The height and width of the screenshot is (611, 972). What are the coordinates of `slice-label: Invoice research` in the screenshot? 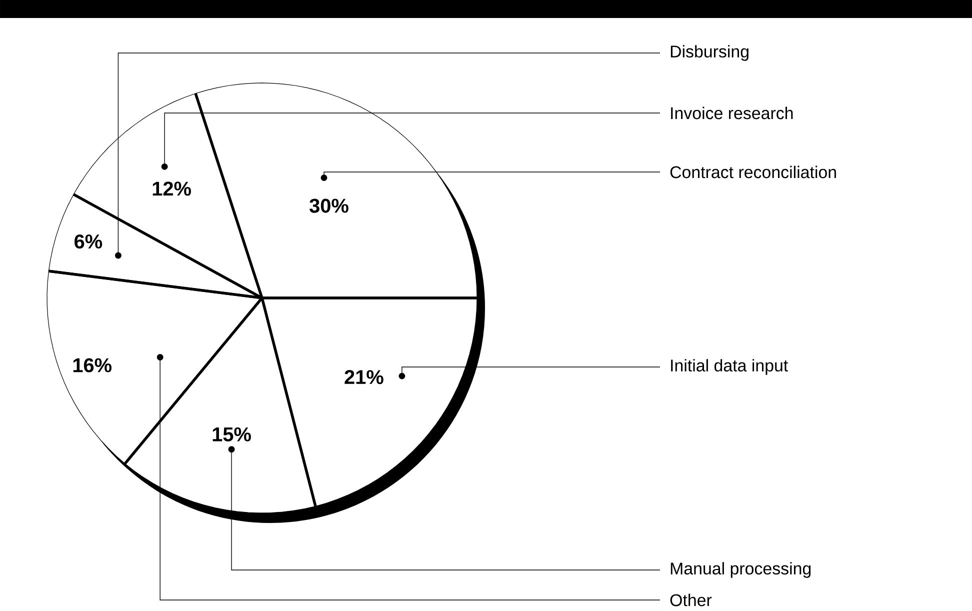 It's located at (732, 113).